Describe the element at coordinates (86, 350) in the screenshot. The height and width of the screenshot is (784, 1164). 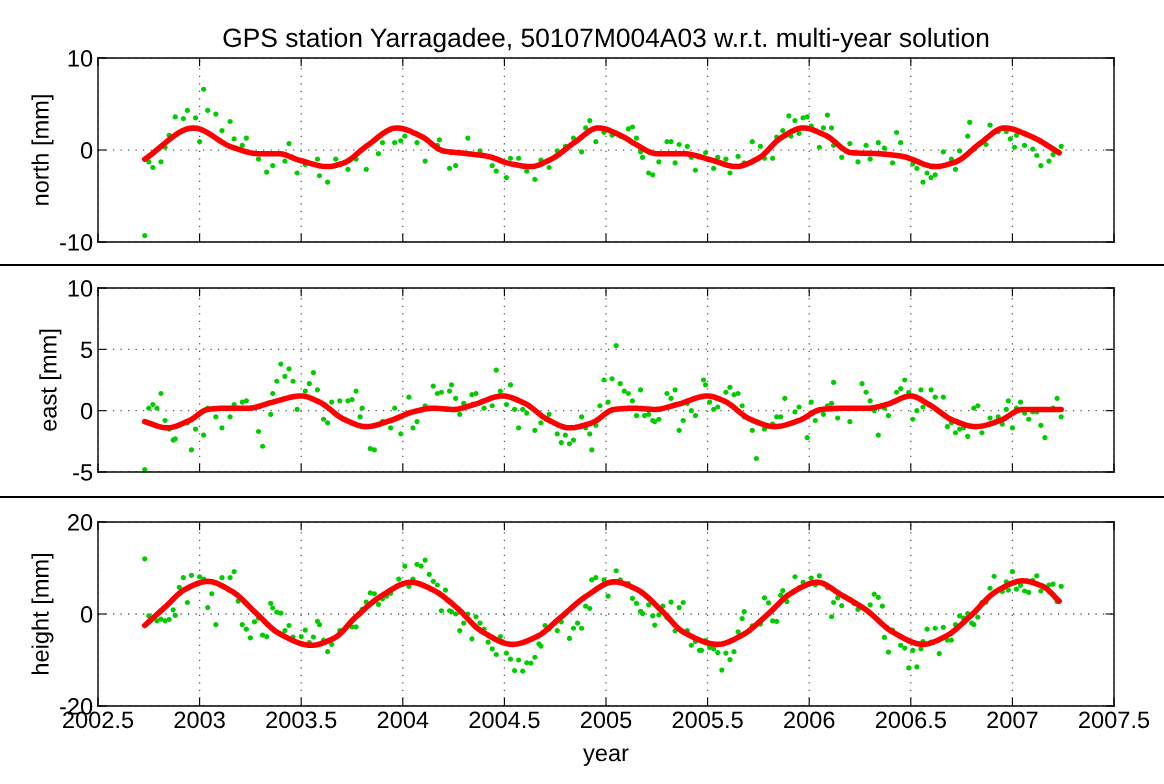
I see `y-tick-label: 5` at that location.